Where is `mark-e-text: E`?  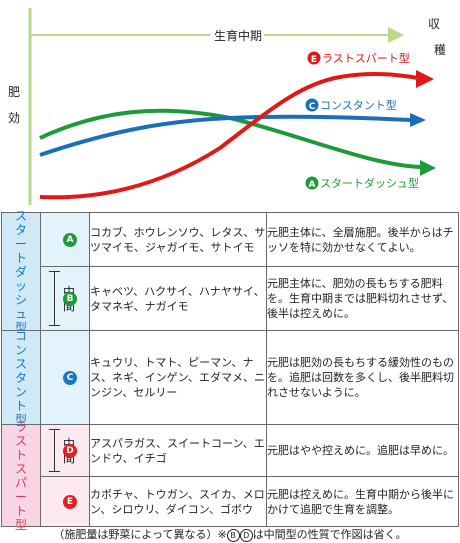 mark-e-text: E is located at coordinates (314, 60).